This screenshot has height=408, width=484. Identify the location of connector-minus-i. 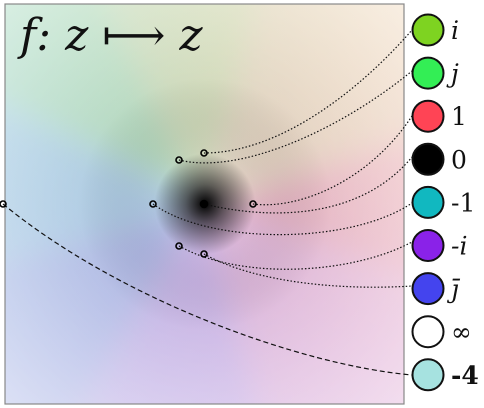
(295, 255).